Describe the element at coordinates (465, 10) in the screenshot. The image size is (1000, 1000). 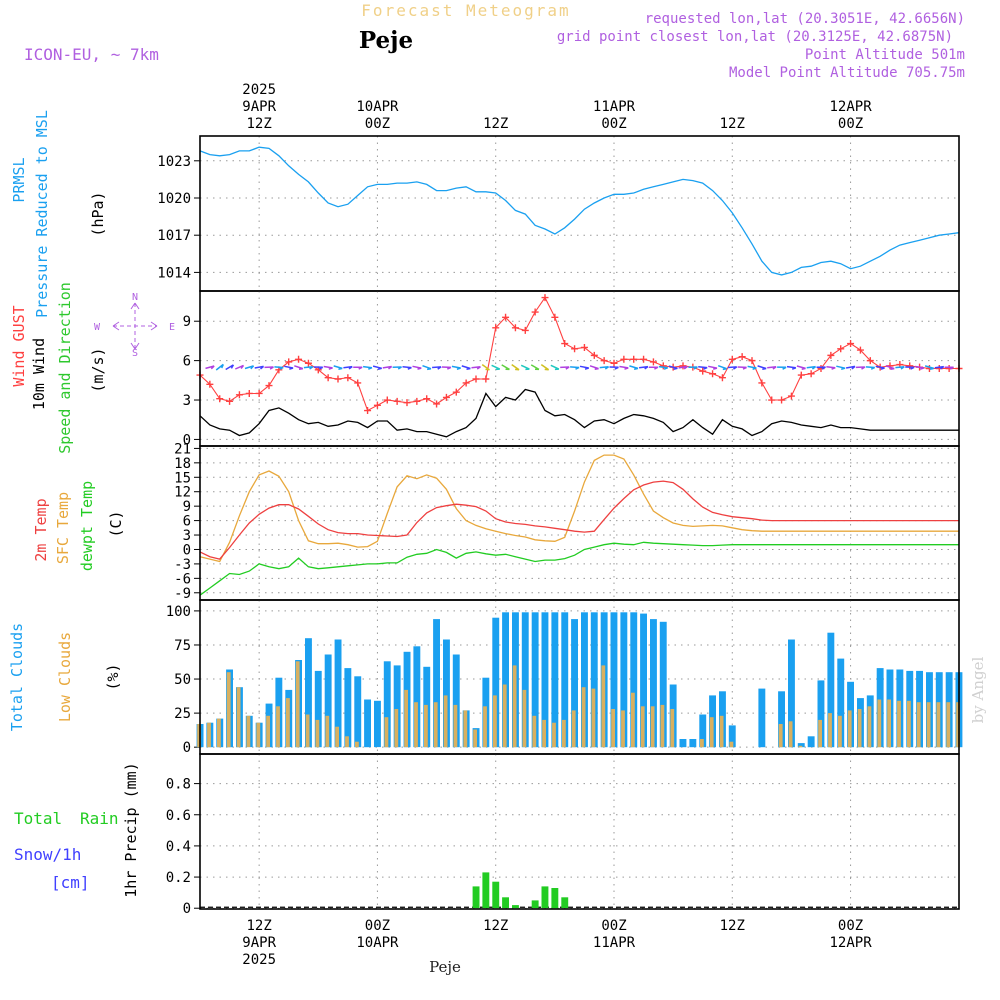
I see `chart-title: Forecast Meteogram` at that location.